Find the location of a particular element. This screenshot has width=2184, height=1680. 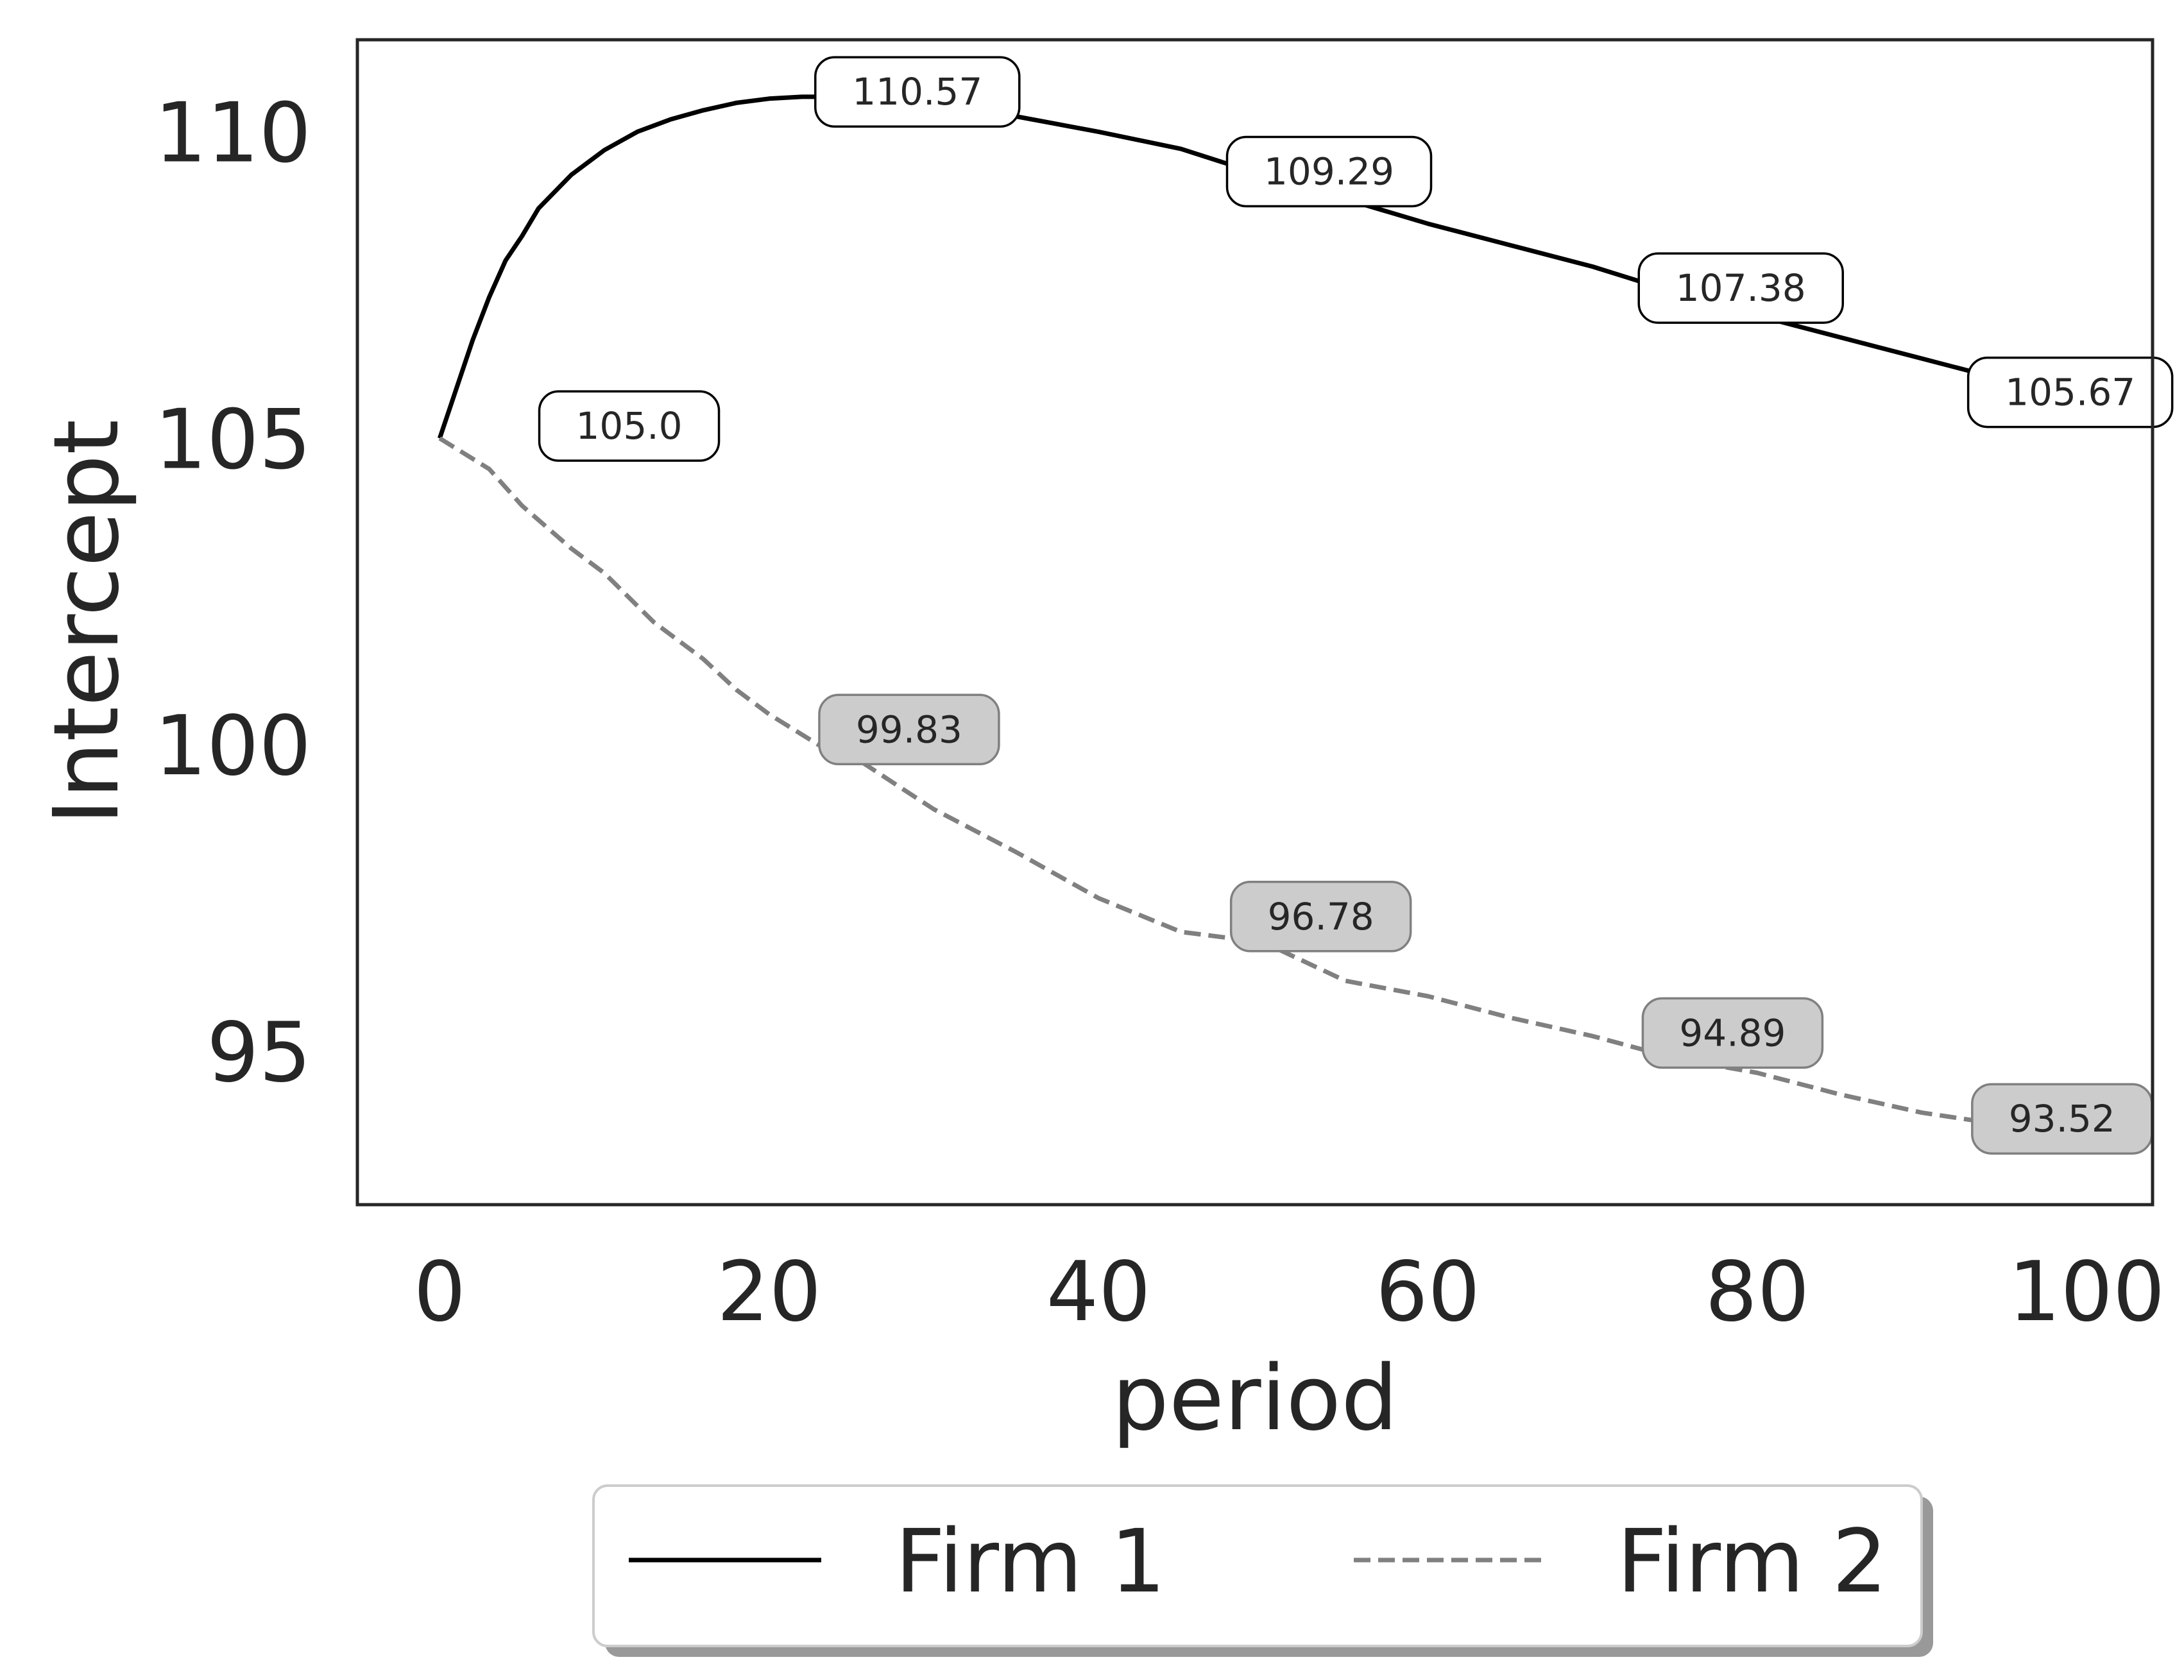

data-label-text: 105.67 is located at coordinates (2070, 393).